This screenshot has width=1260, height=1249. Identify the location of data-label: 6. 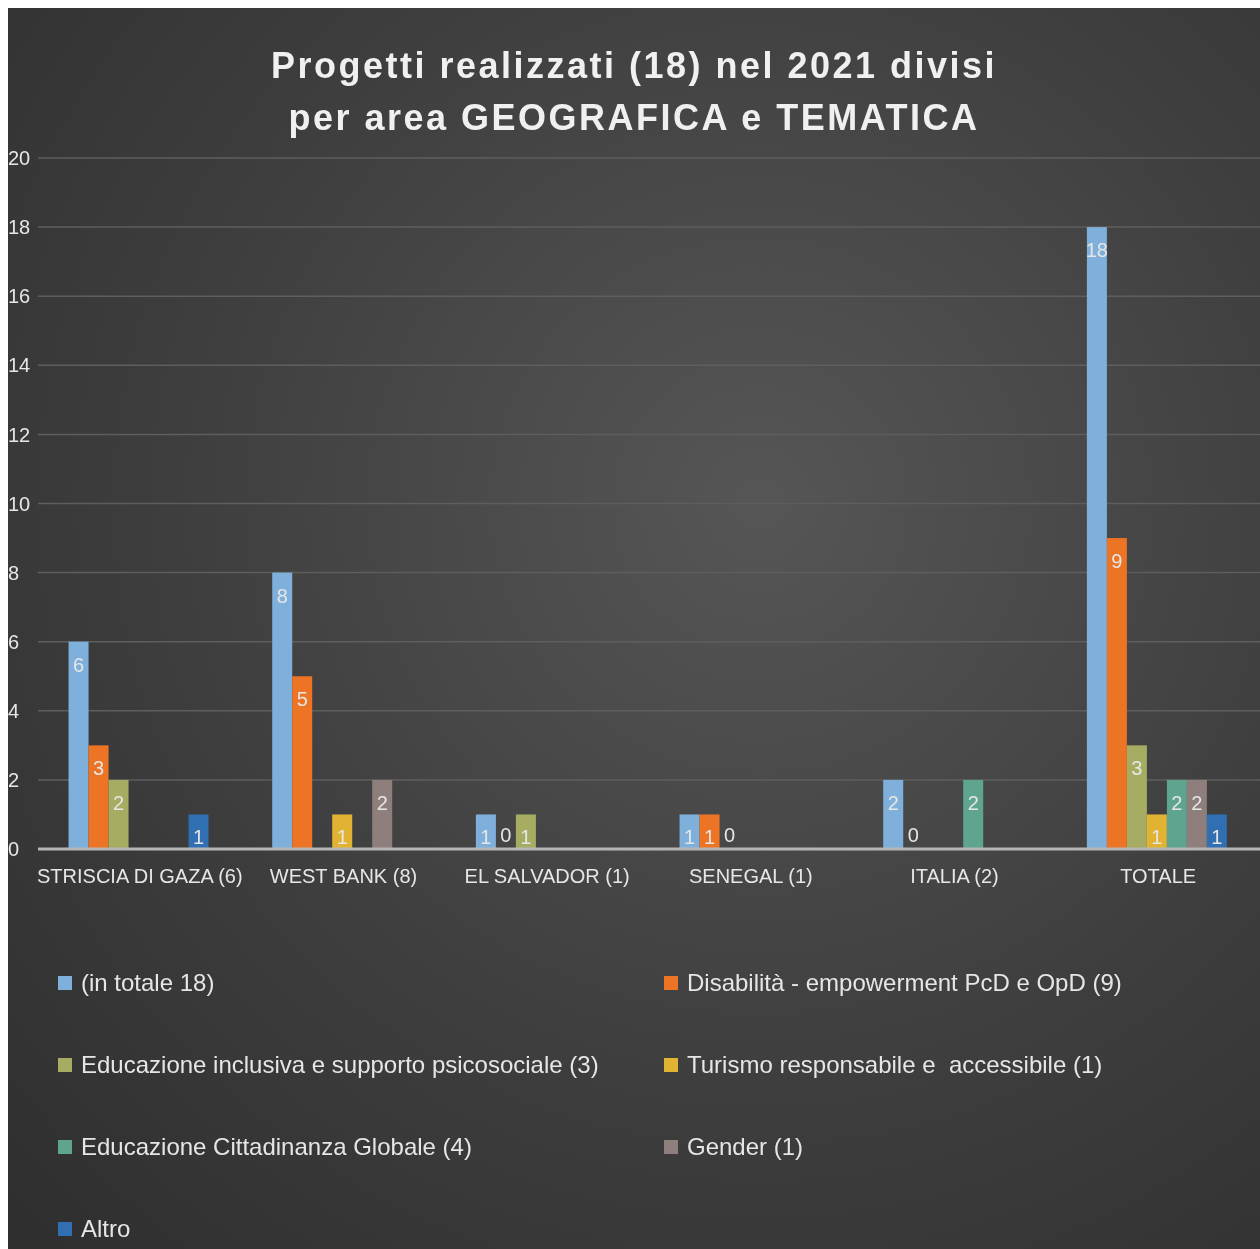
(78, 664).